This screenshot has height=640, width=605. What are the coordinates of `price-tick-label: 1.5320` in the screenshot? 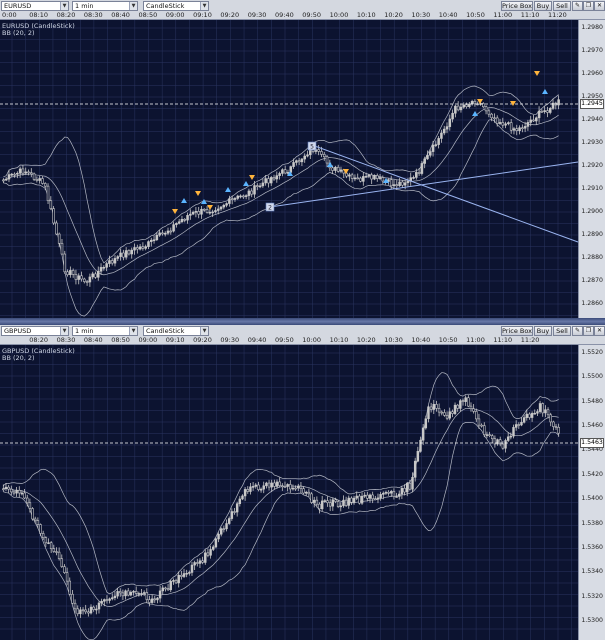 It's located at (592, 596).